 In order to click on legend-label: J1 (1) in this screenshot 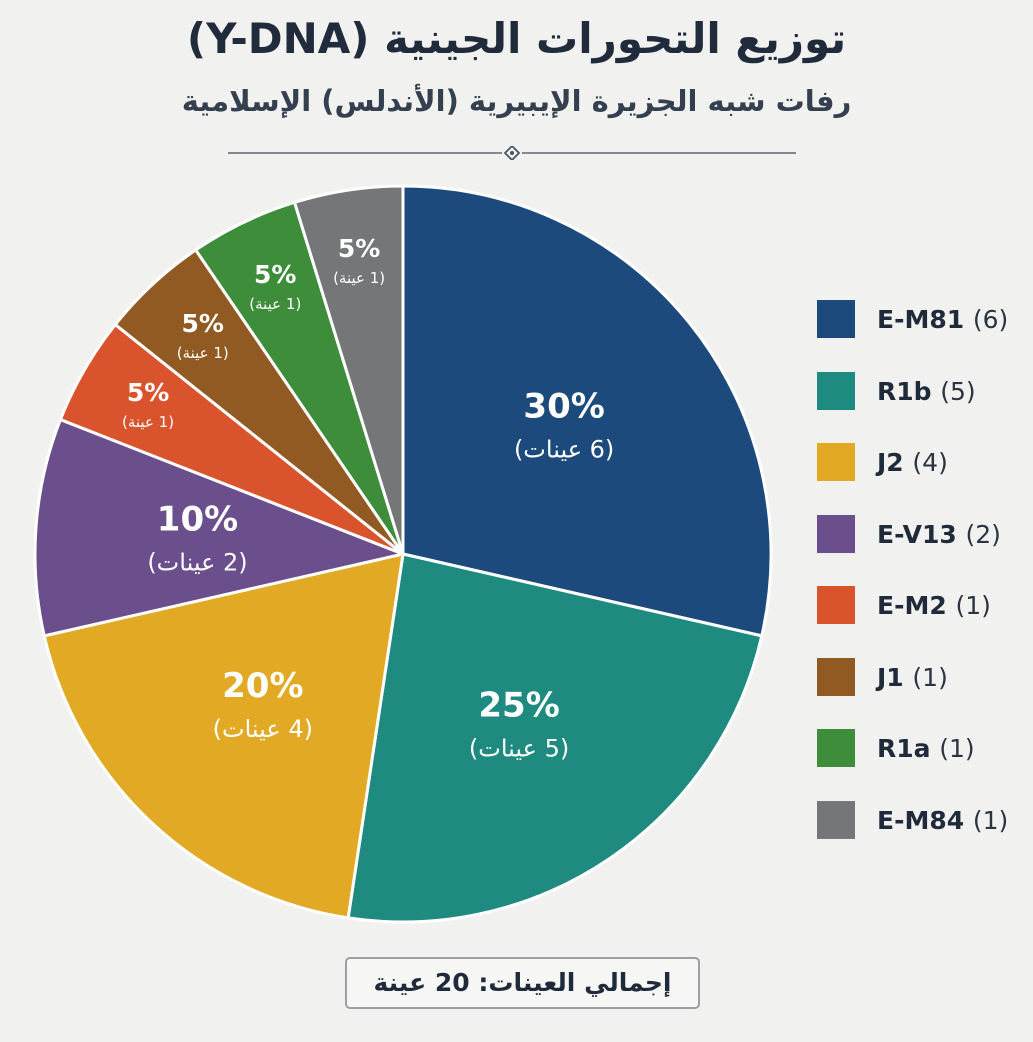, I will do `click(912, 677)`.